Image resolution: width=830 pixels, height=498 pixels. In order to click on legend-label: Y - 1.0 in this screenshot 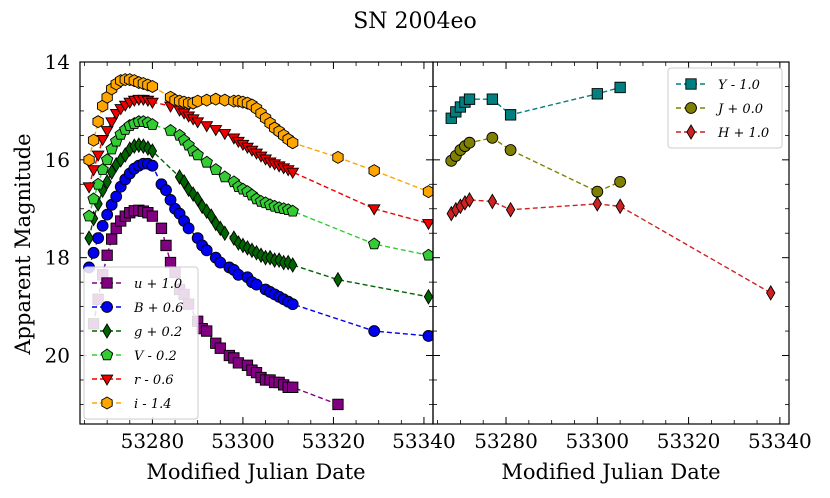, I will do `click(739, 85)`.